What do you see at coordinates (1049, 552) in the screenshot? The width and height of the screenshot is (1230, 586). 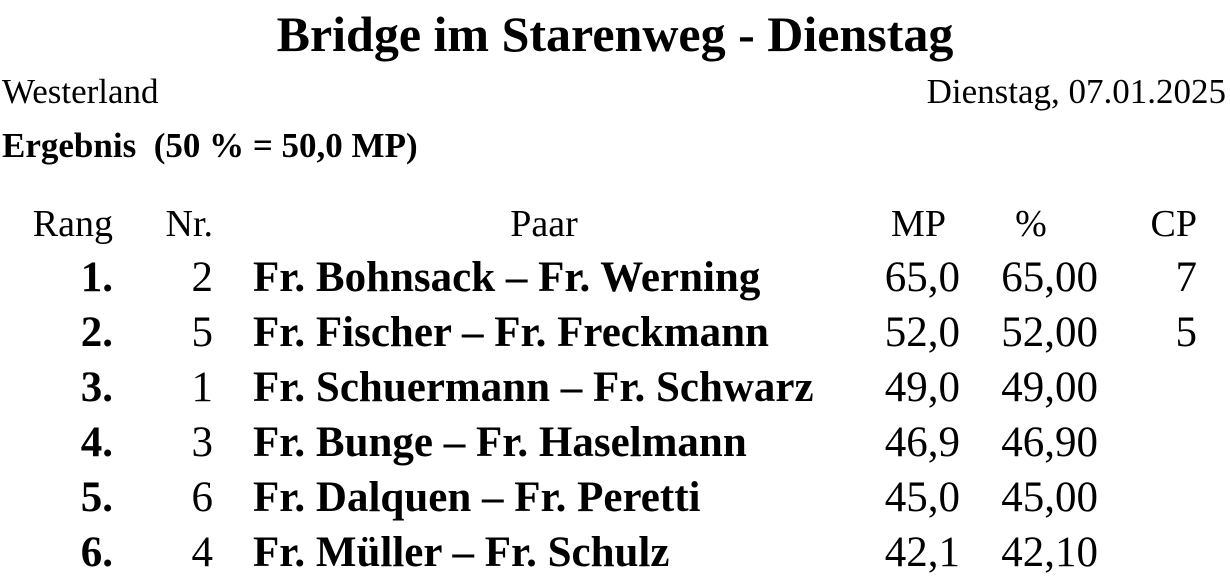 I see `percent-cell: 42,10` at bounding box center [1049, 552].